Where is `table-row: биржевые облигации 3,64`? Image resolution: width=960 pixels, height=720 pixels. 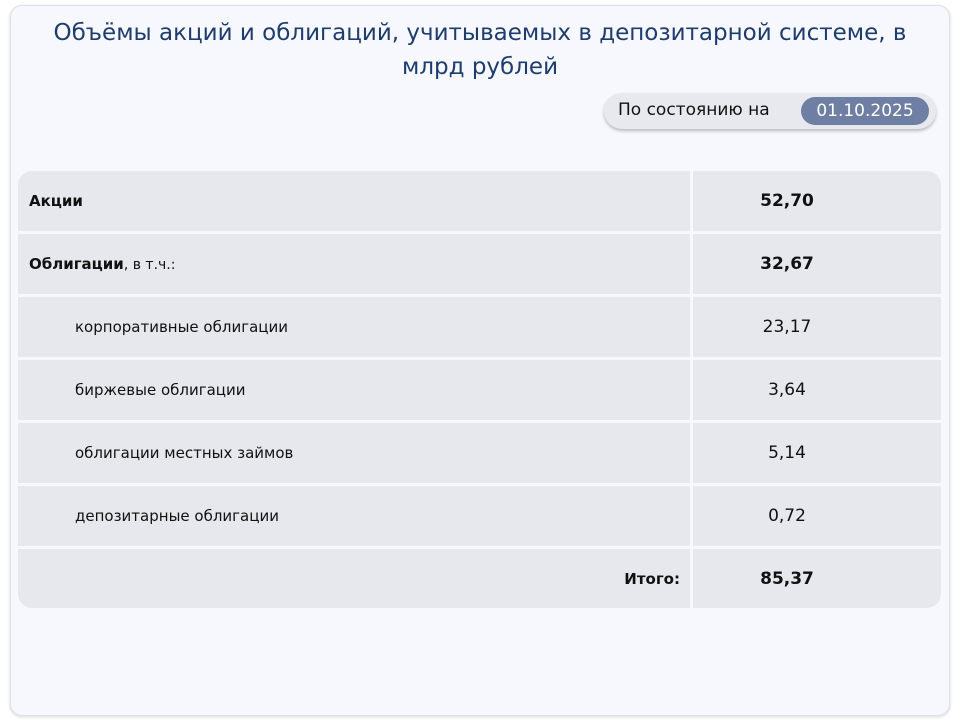
table-row: биржевые облигации 3,64 is located at coordinates (479, 390).